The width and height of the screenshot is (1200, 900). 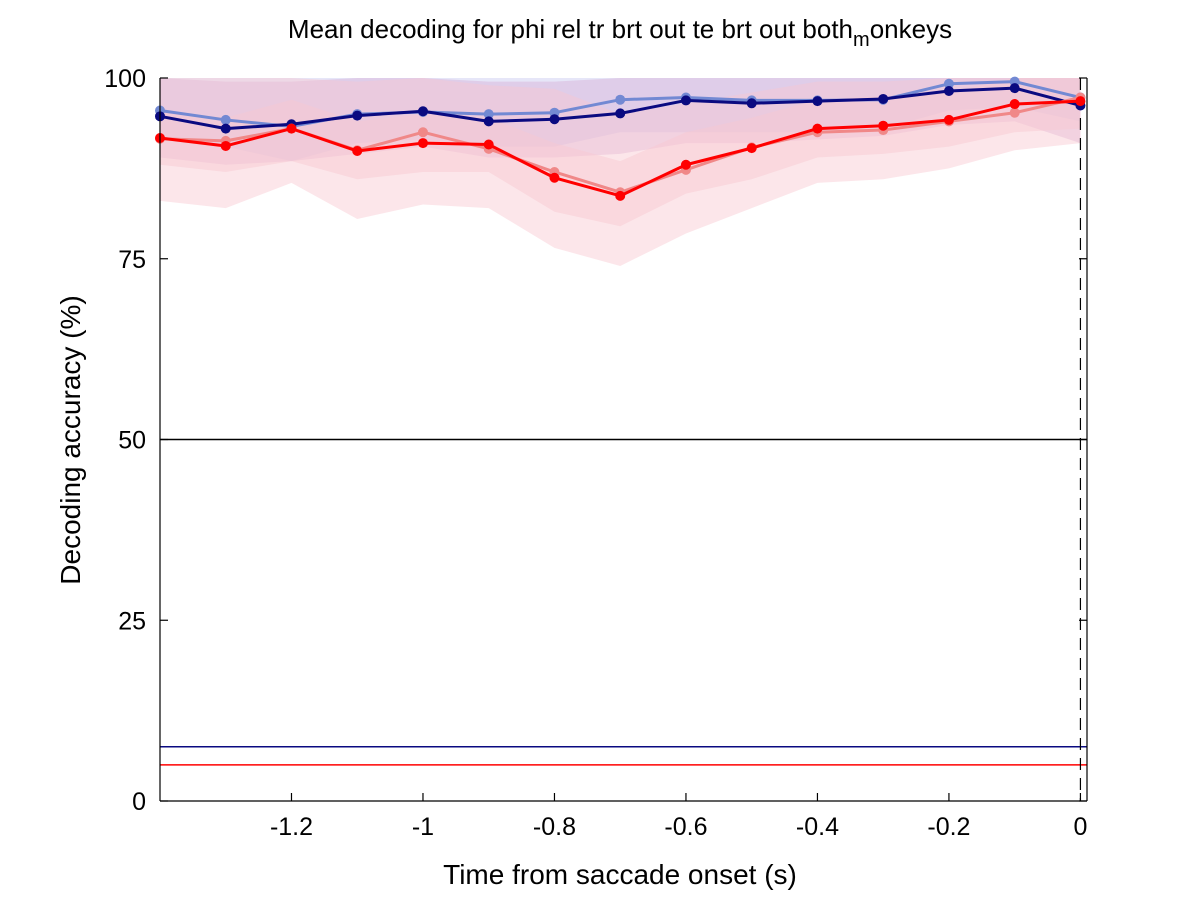 I want to click on x-tick-label: -1, so click(x=423, y=827).